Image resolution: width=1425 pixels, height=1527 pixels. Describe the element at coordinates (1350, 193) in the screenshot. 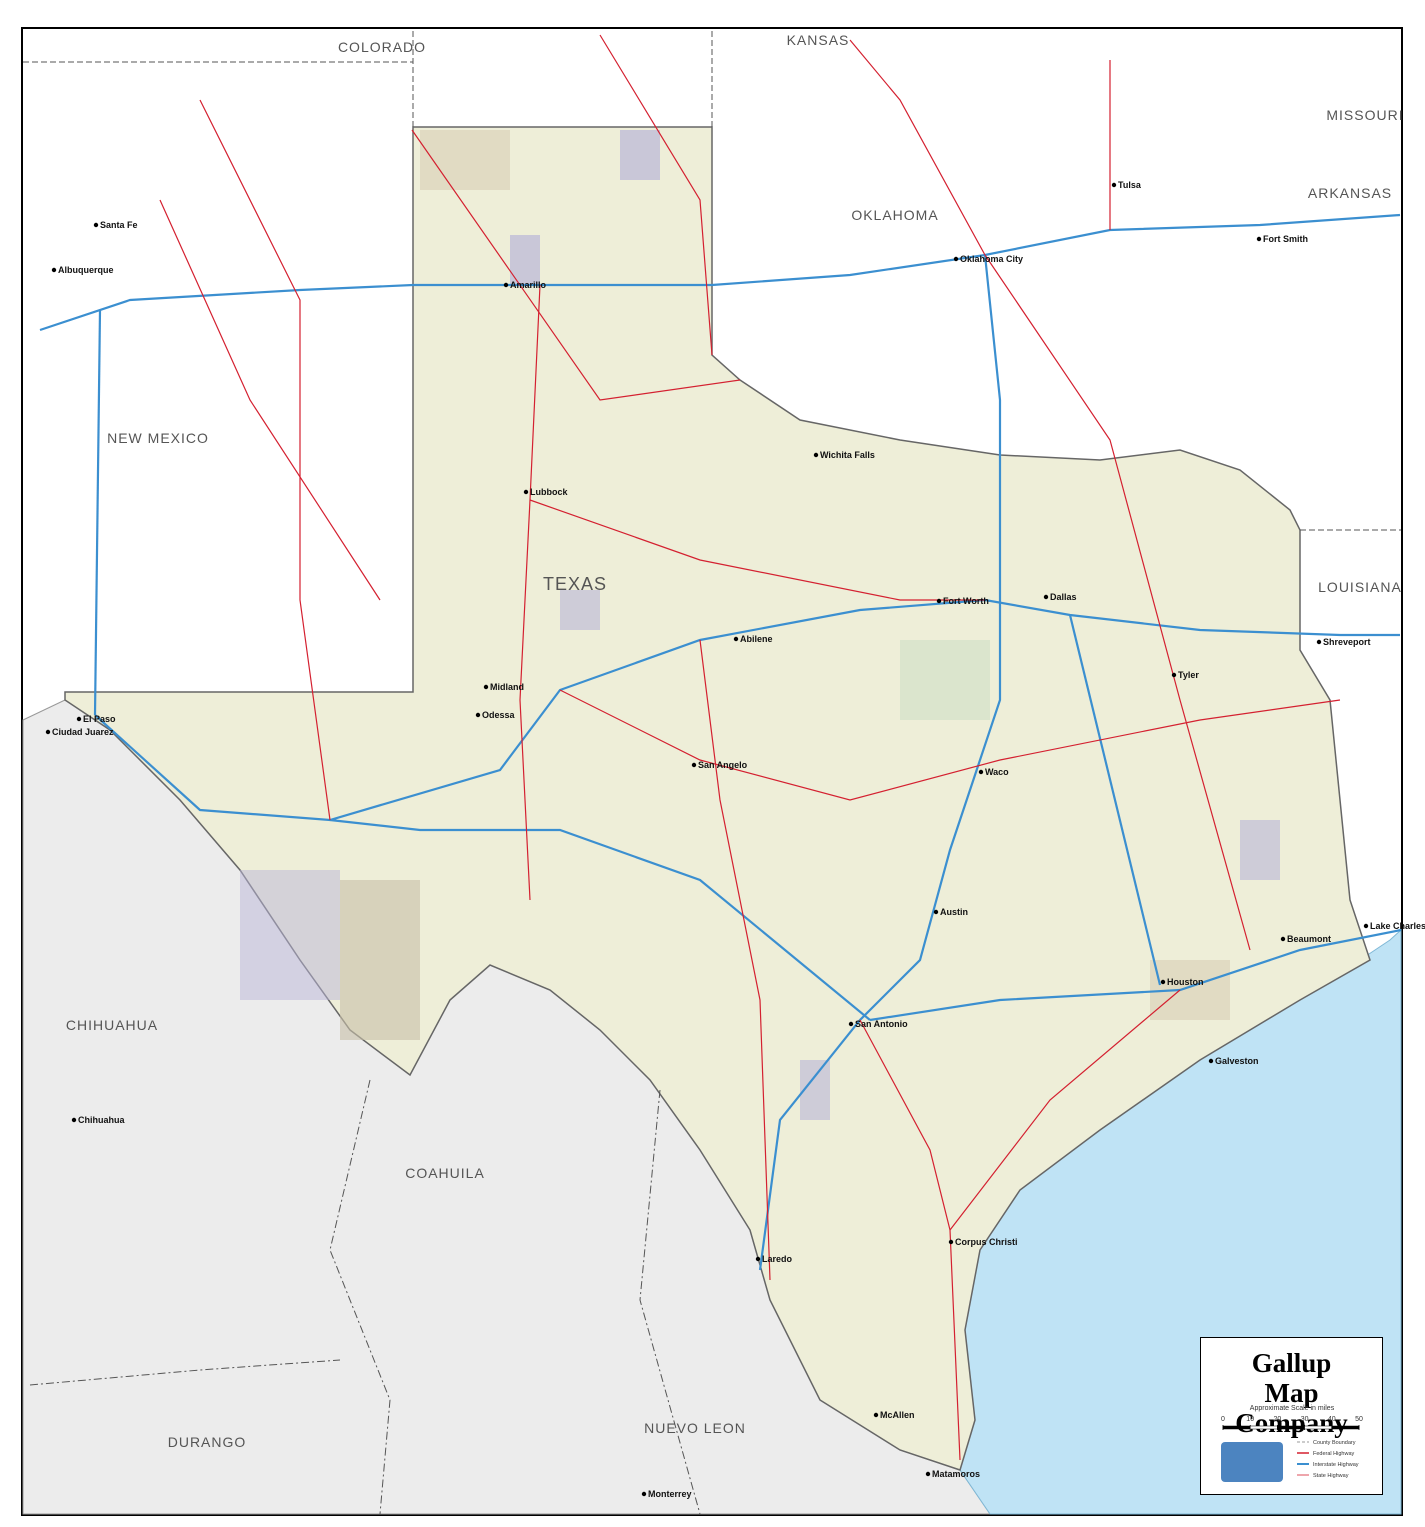

I see `region-label: ARKANSAS` at that location.